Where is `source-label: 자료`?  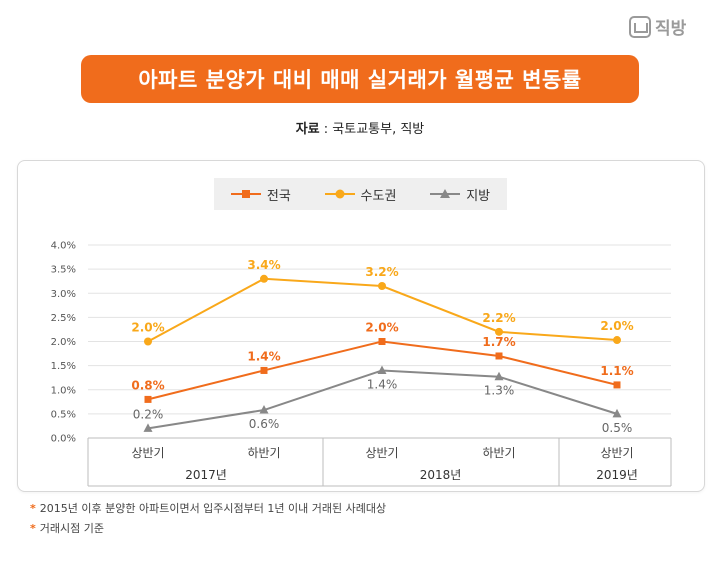 source-label: 자료 is located at coordinates (307, 129).